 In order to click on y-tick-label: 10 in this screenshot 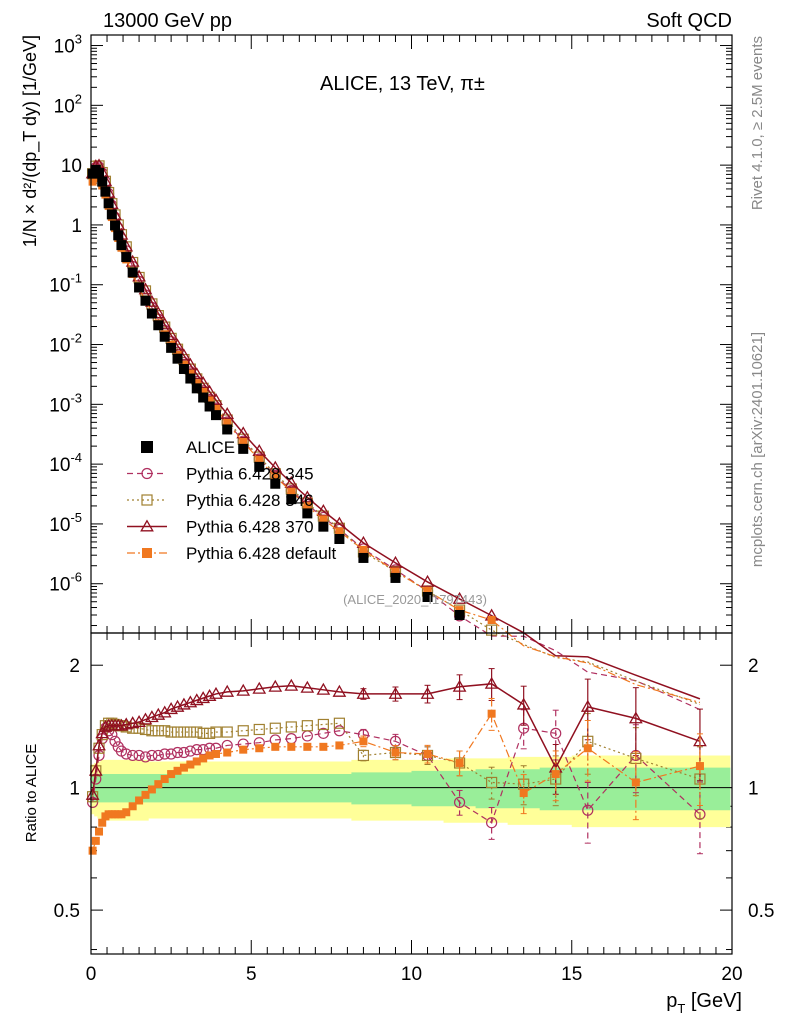, I will do `click(71, 166)`.